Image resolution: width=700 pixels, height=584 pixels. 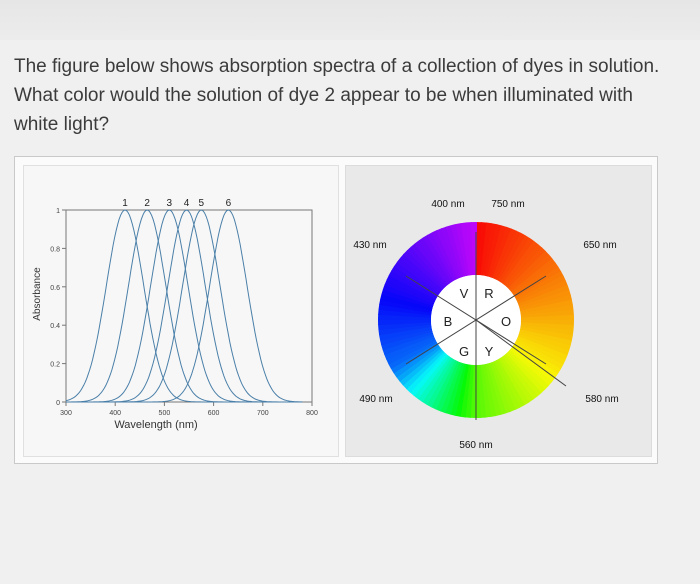 I want to click on letter-violet: V, so click(x=464, y=293).